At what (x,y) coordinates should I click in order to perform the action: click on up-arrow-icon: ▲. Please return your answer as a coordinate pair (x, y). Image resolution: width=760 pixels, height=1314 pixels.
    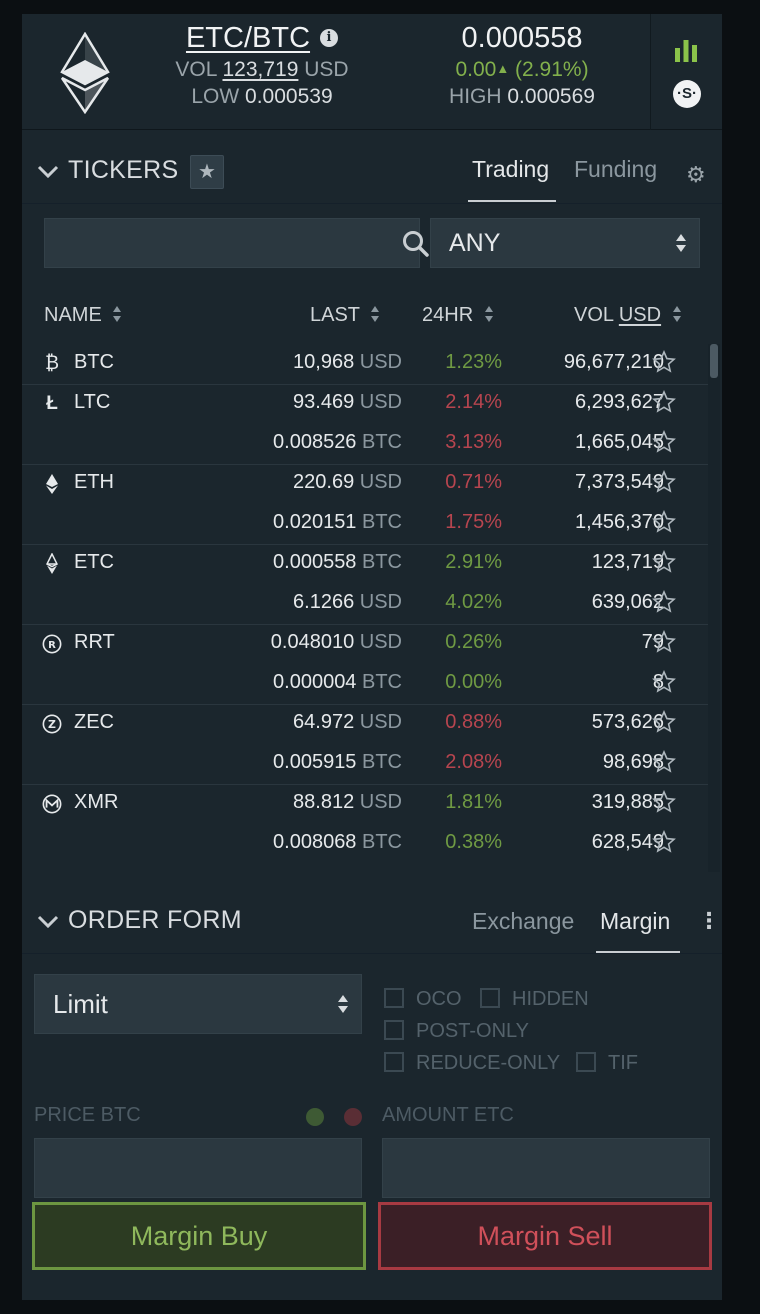
    Looking at the image, I should click on (503, 68).